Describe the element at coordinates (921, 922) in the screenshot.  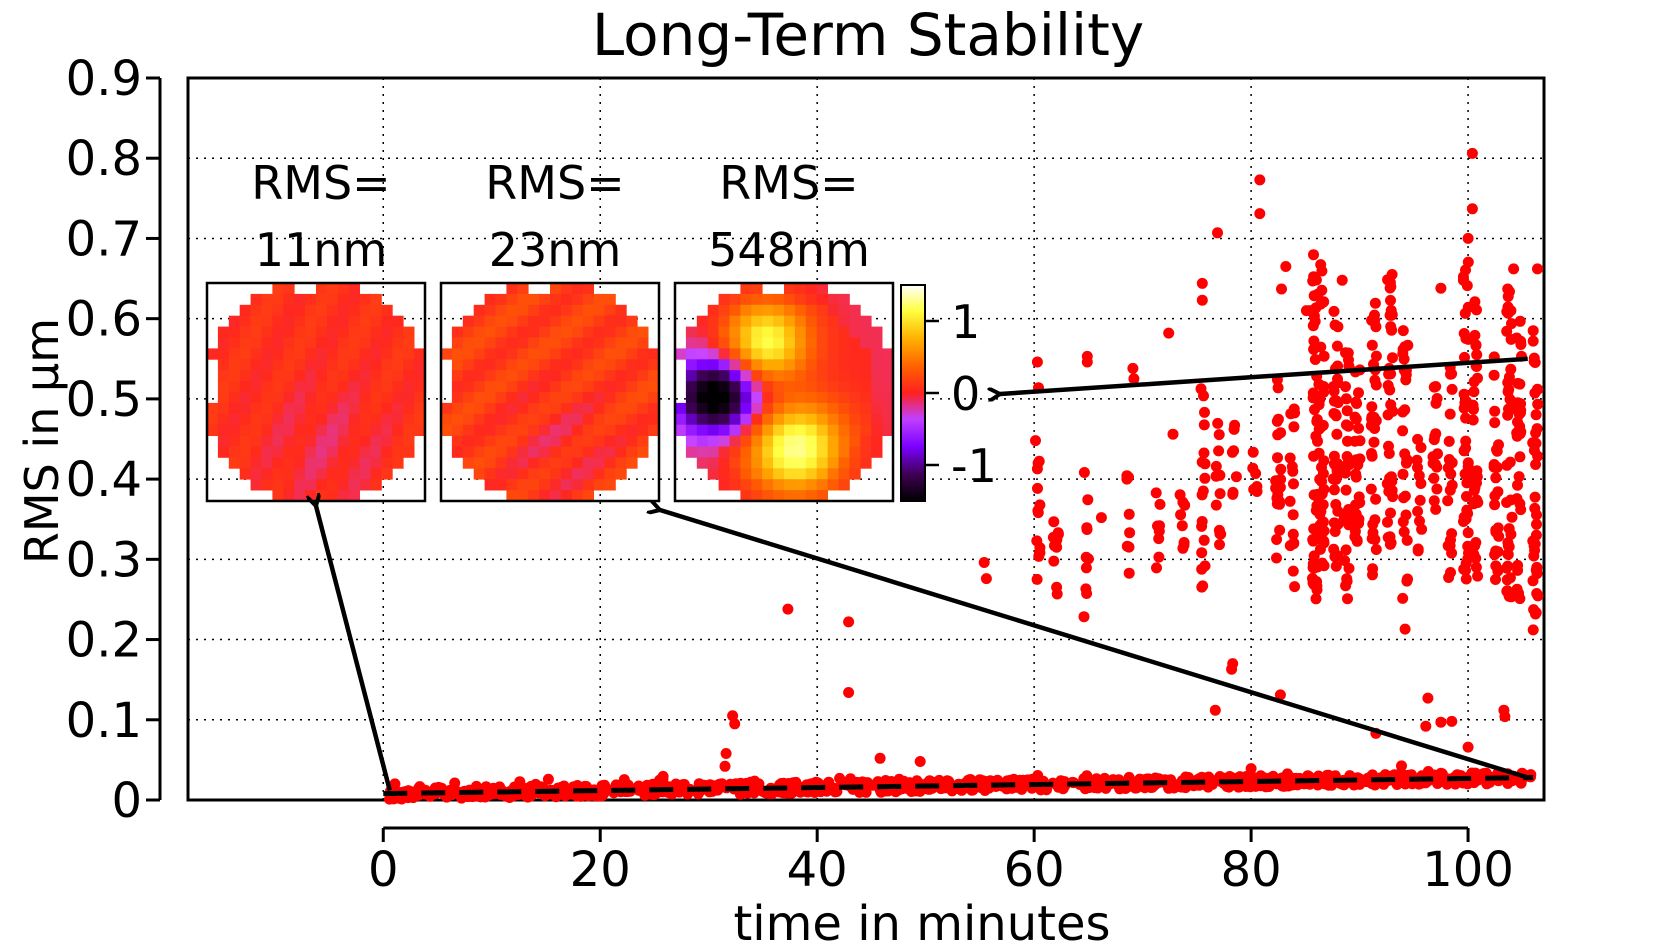
I see `x-axis-label: time in minutes` at that location.